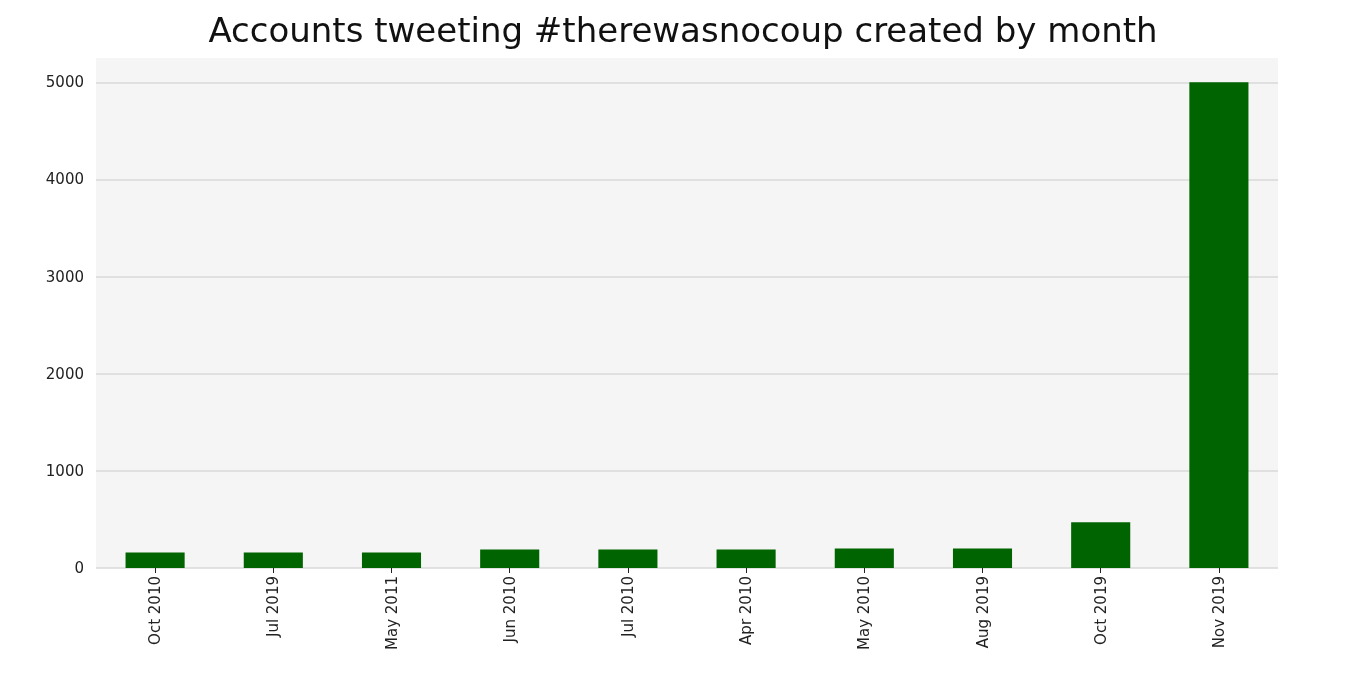 This screenshot has height=697, width=1366. I want to click on y-tick-label: 5000, so click(64, 82).